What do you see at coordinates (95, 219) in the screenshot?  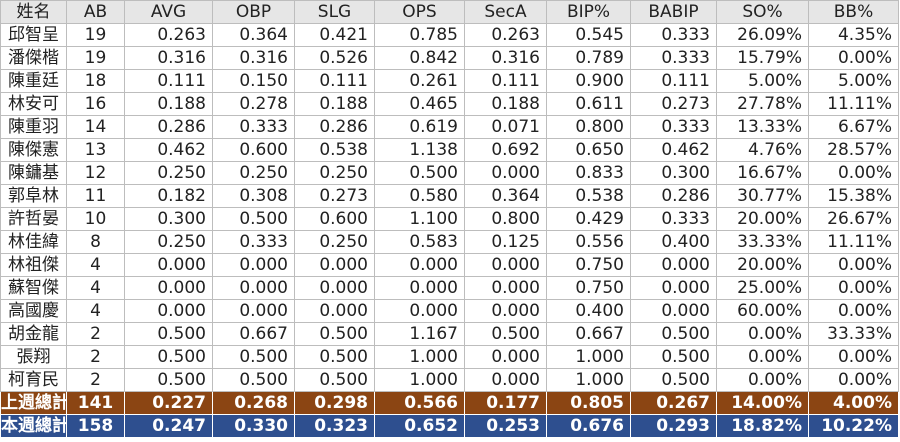 I see `stat-cell-ab: 10` at bounding box center [95, 219].